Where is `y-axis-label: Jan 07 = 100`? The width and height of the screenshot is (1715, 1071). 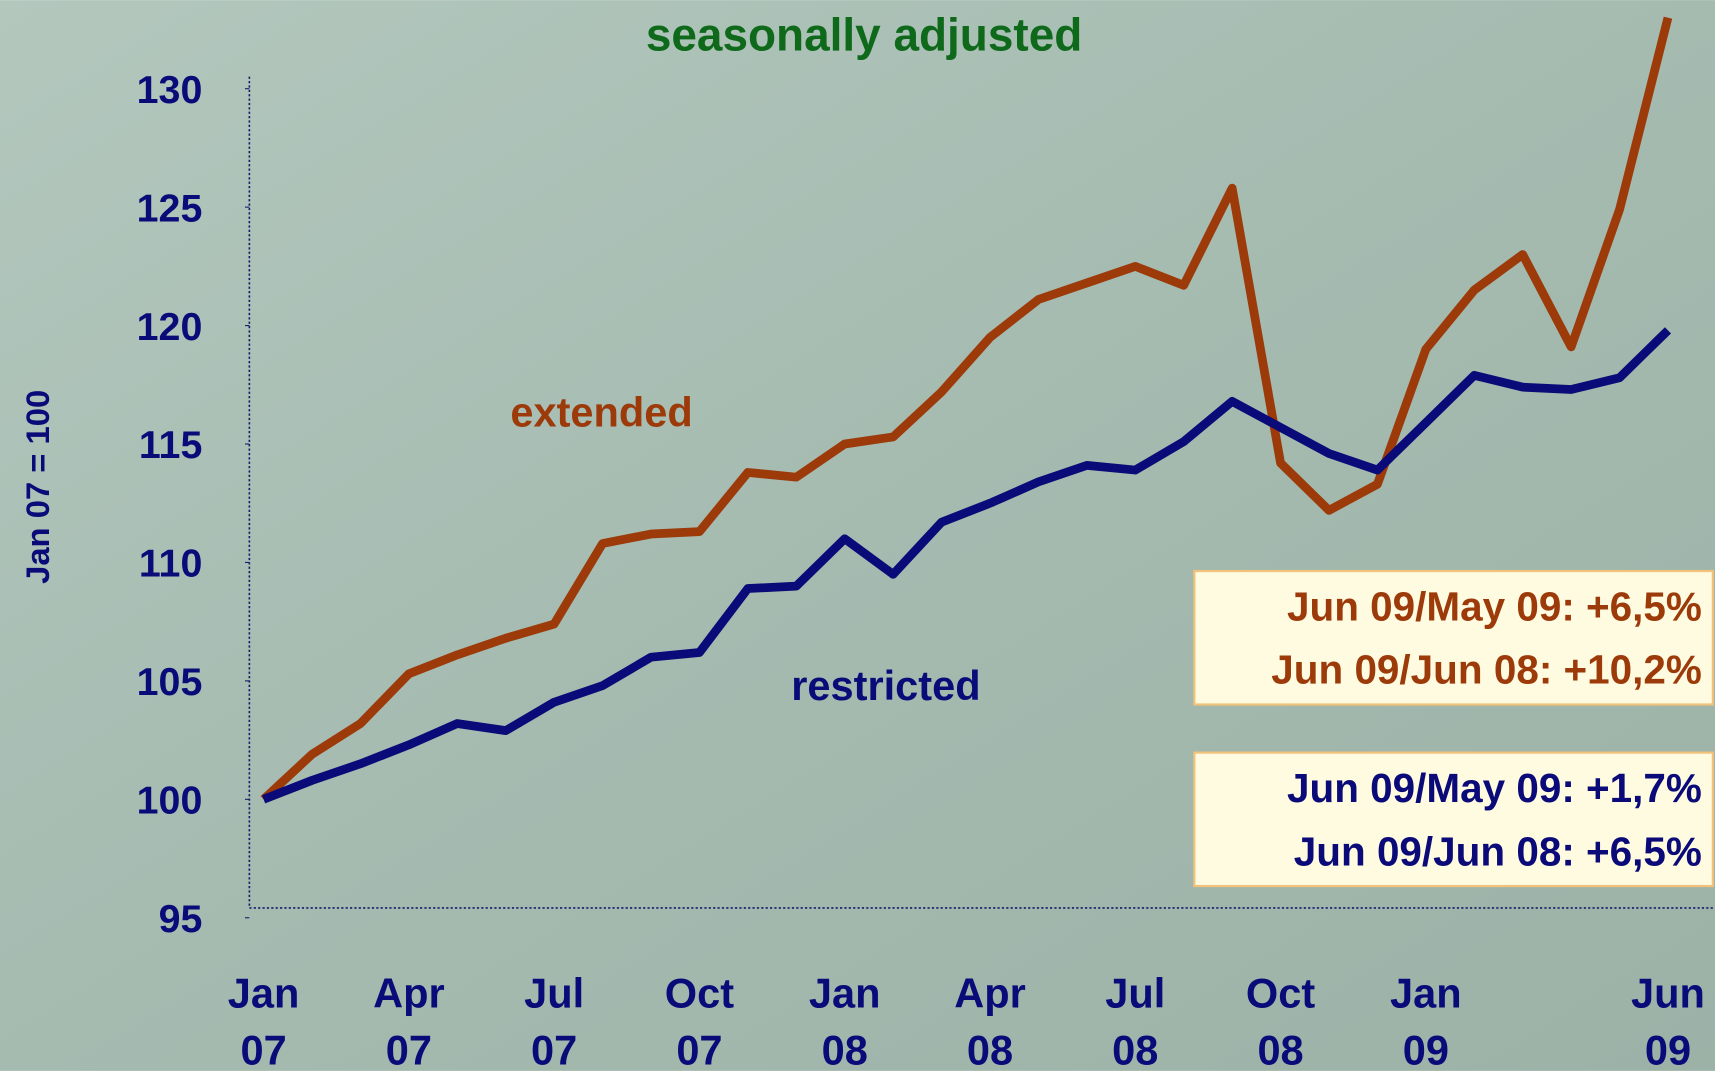
y-axis-label: Jan 07 = 100 is located at coordinates (37, 487).